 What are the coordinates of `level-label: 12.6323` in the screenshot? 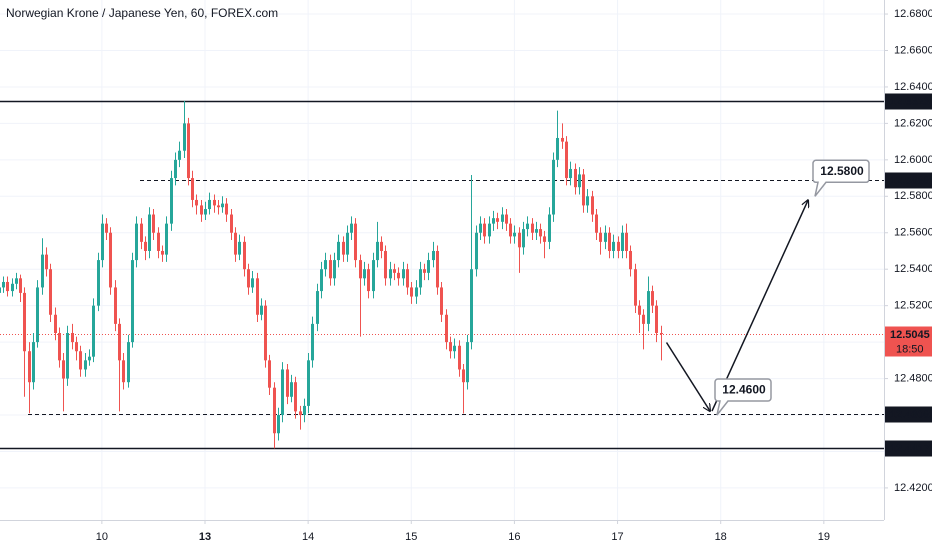 It's located at (910, 102).